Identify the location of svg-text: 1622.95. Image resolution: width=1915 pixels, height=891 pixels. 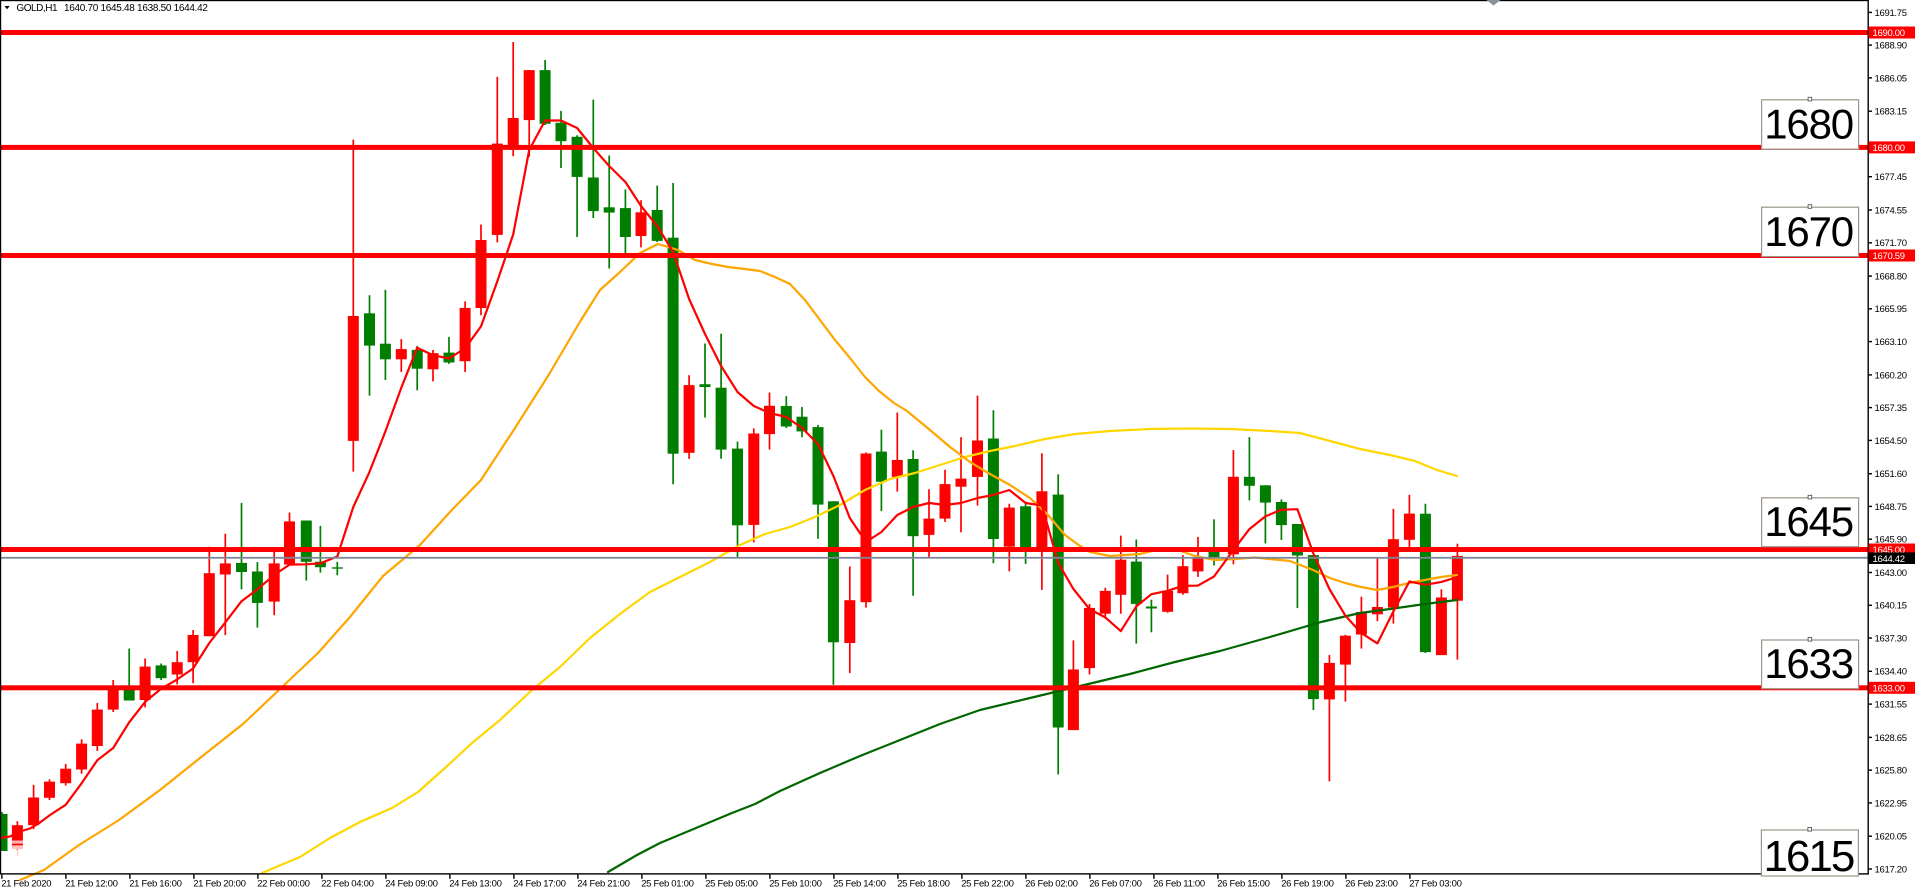
(1891, 803).